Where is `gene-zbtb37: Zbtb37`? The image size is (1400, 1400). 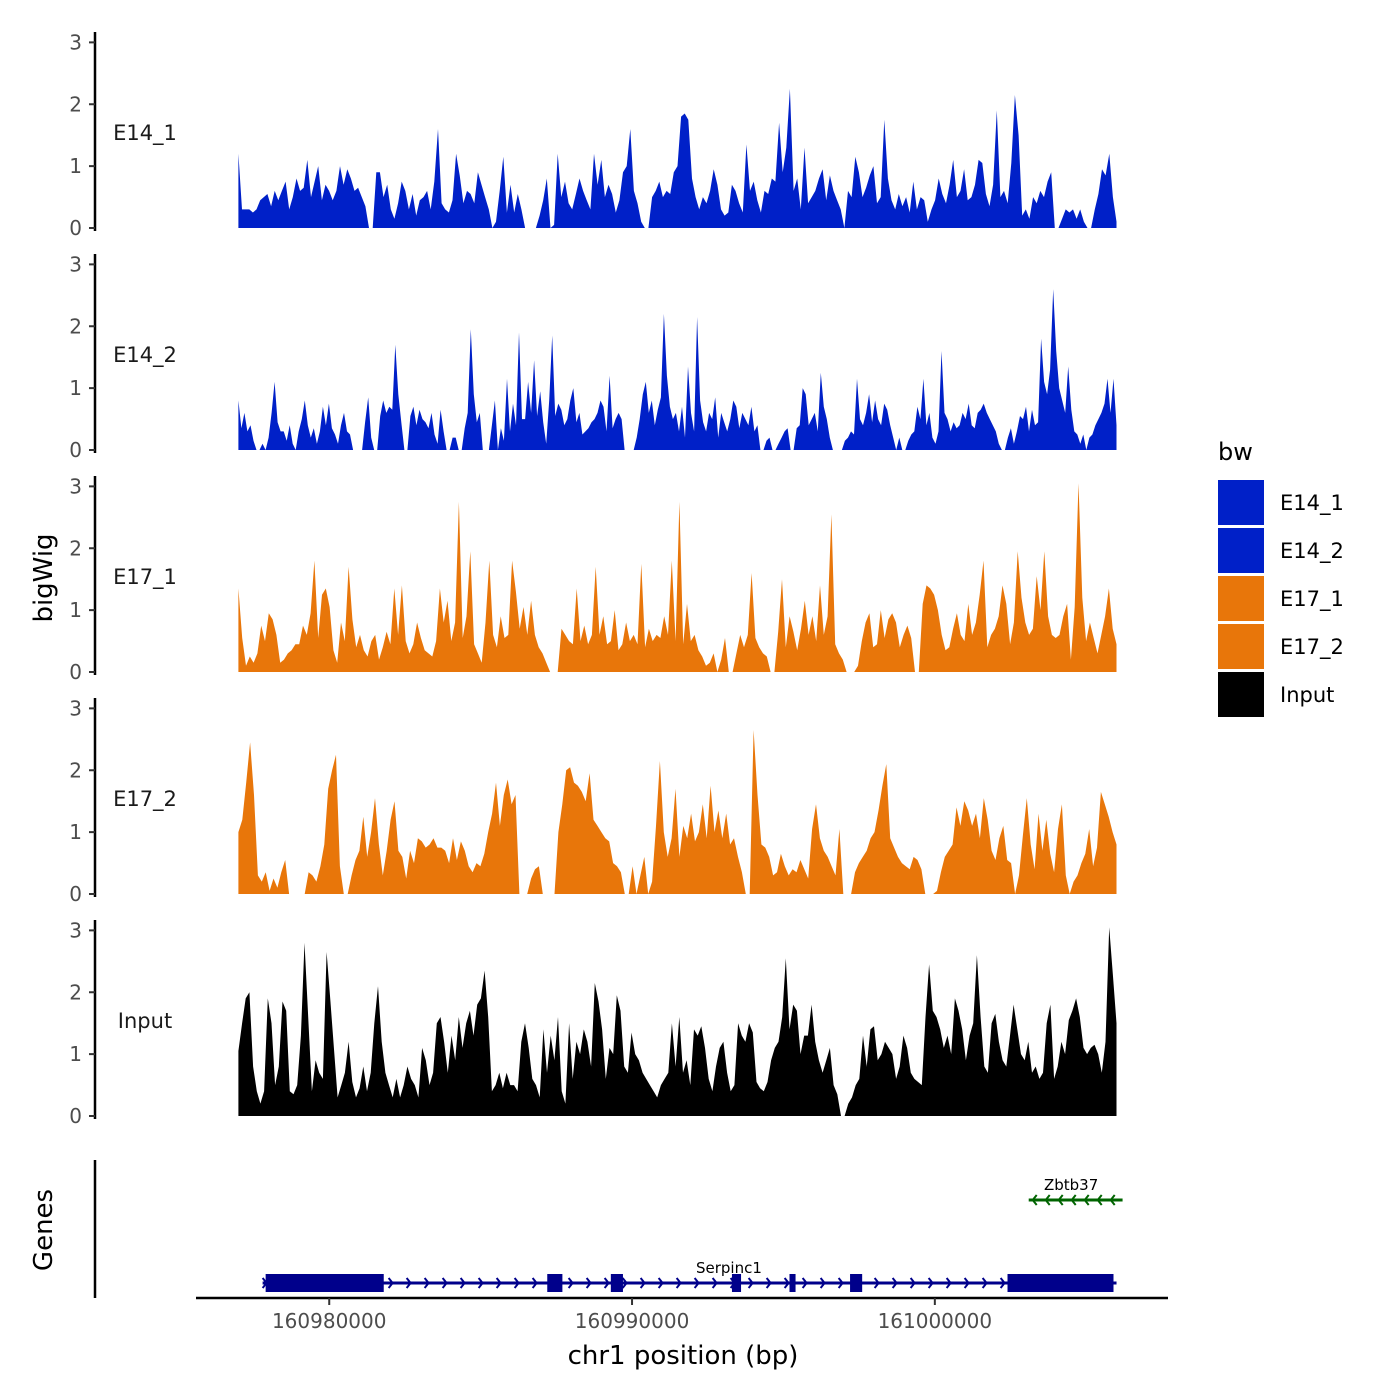 gene-zbtb37: Zbtb37 is located at coordinates (1075, 1191).